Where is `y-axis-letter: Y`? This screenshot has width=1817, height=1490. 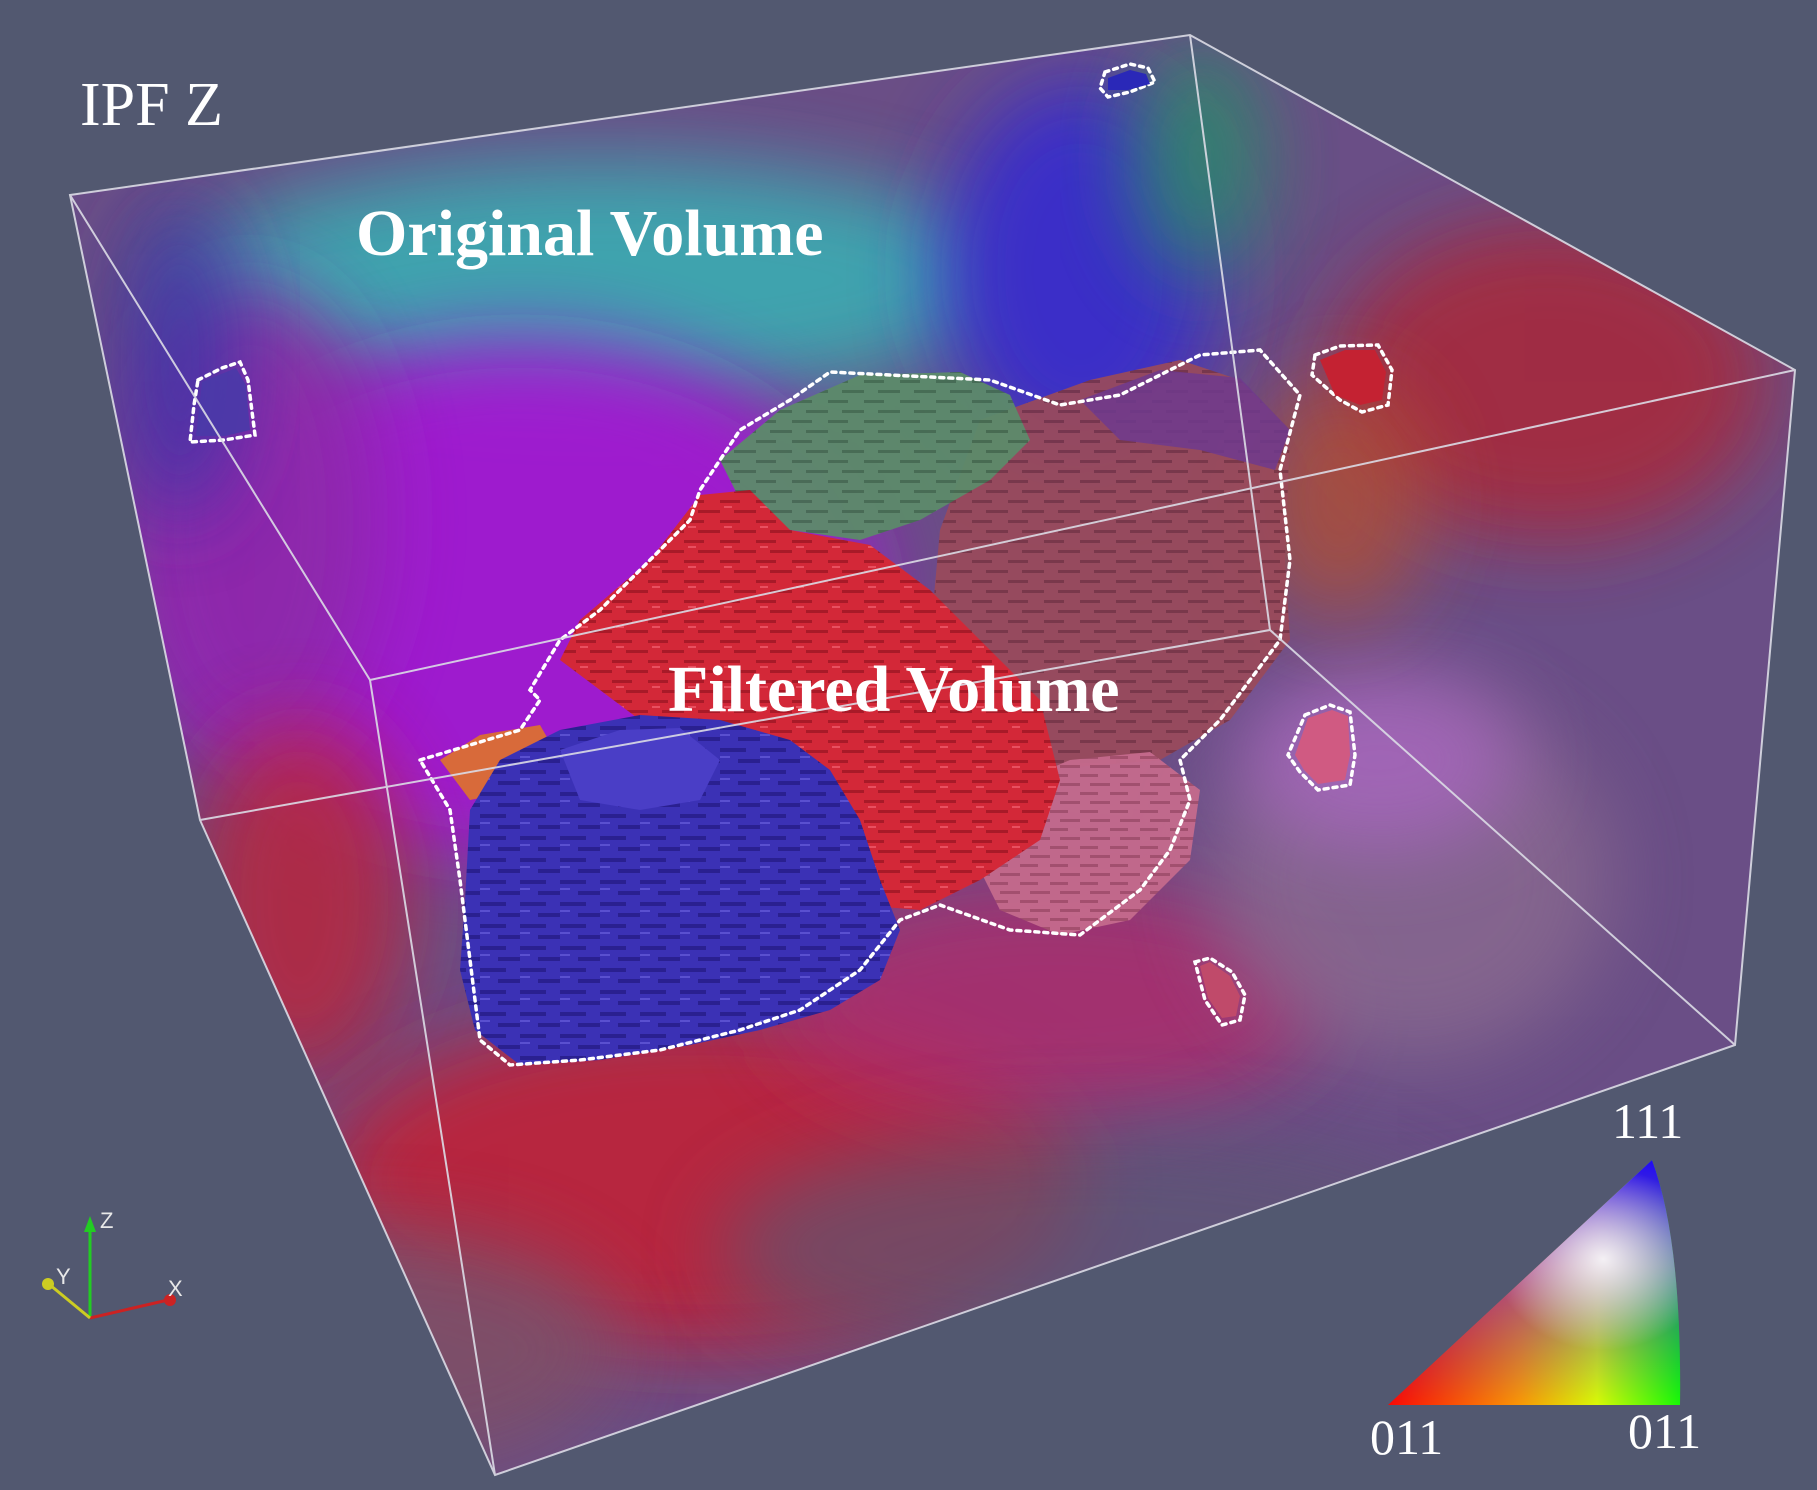
y-axis-letter: Y is located at coordinates (63, 1276).